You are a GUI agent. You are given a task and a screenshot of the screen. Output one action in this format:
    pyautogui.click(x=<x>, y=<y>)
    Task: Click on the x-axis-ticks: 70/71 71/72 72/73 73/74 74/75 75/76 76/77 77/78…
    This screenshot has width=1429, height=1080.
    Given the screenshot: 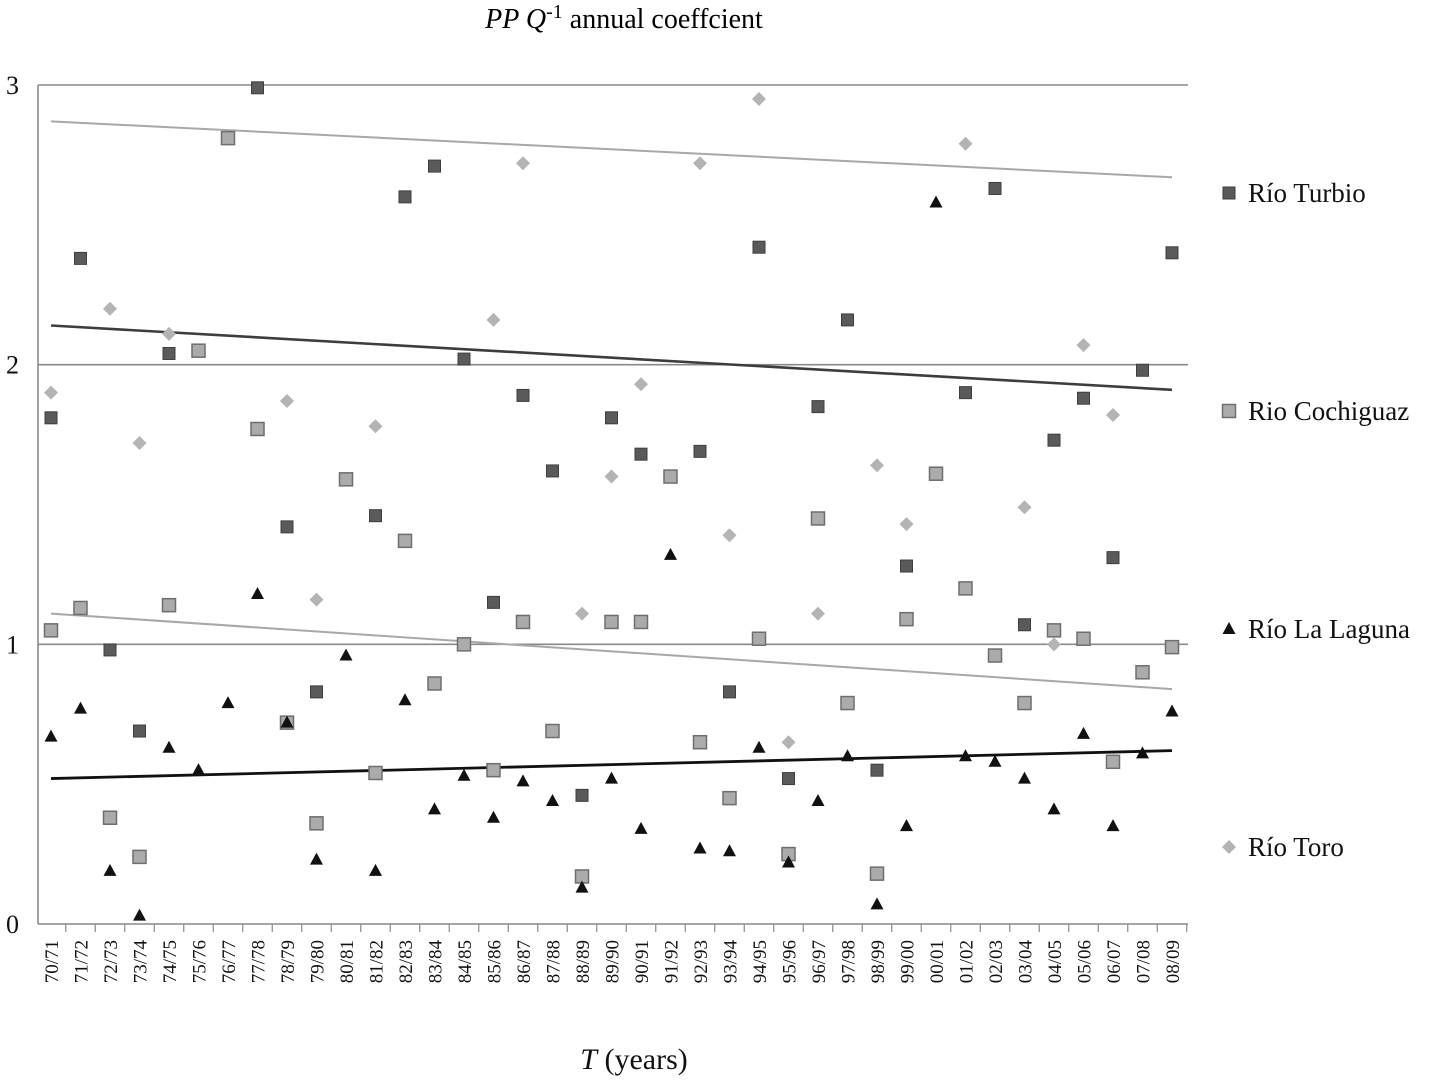 What is the action you would take?
    pyautogui.click(x=615, y=954)
    